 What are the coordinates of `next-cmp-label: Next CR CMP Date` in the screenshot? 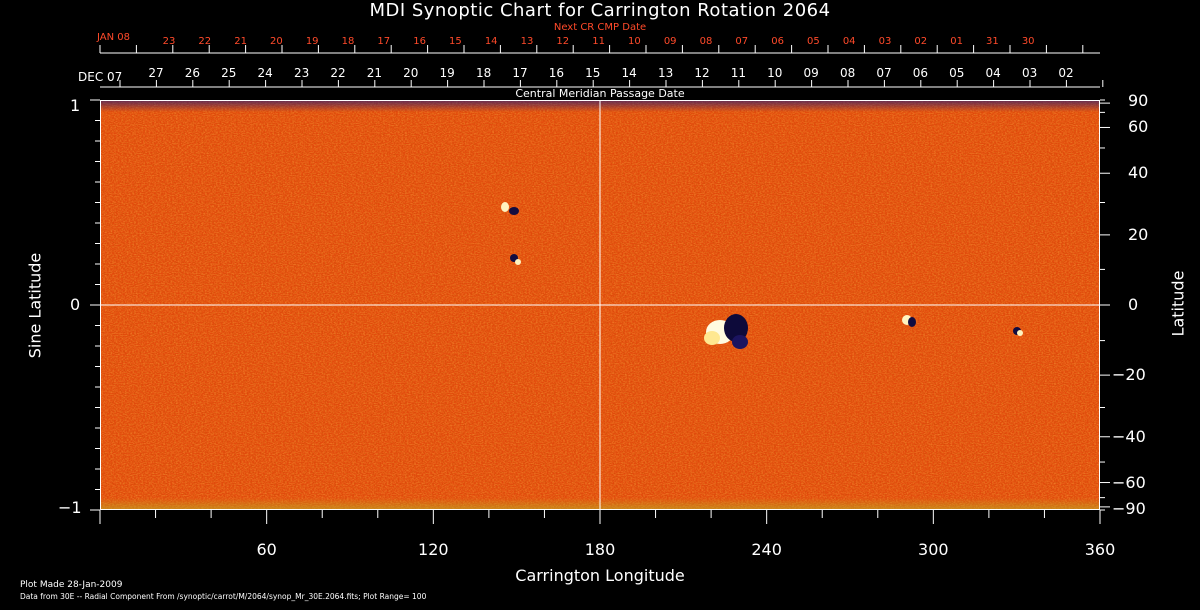 It's located at (600, 27).